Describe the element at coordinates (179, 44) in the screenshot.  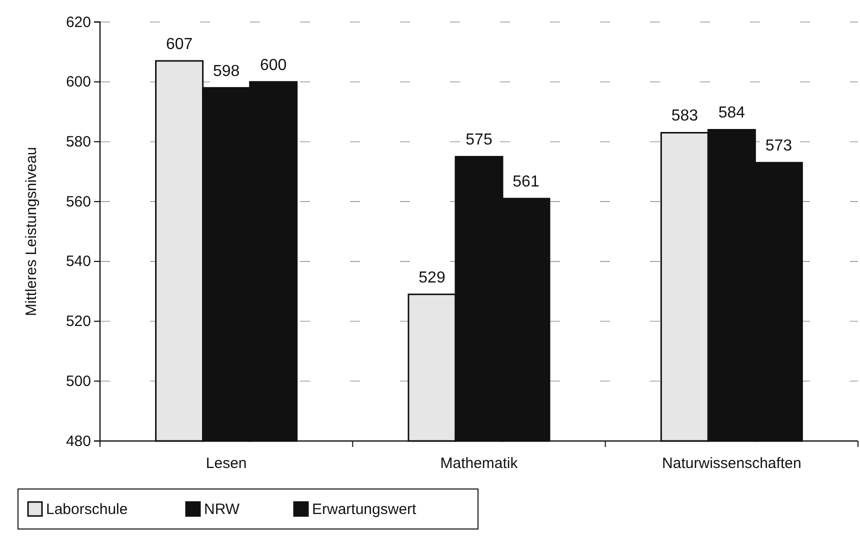
I see `data-label: 607` at that location.